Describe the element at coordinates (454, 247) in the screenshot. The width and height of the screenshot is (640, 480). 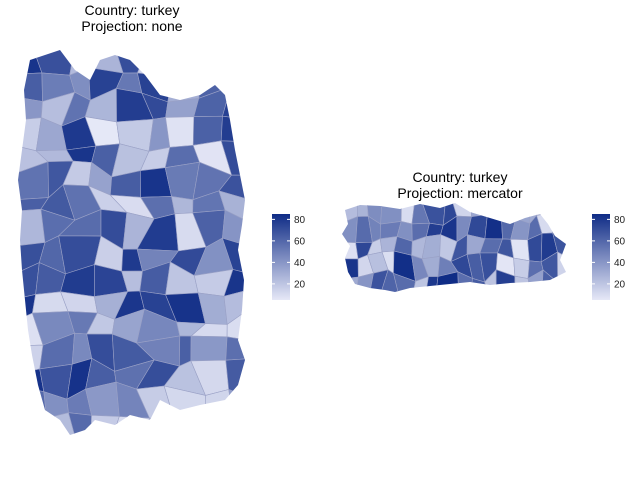
I see `choropleth-map-mercator` at that location.